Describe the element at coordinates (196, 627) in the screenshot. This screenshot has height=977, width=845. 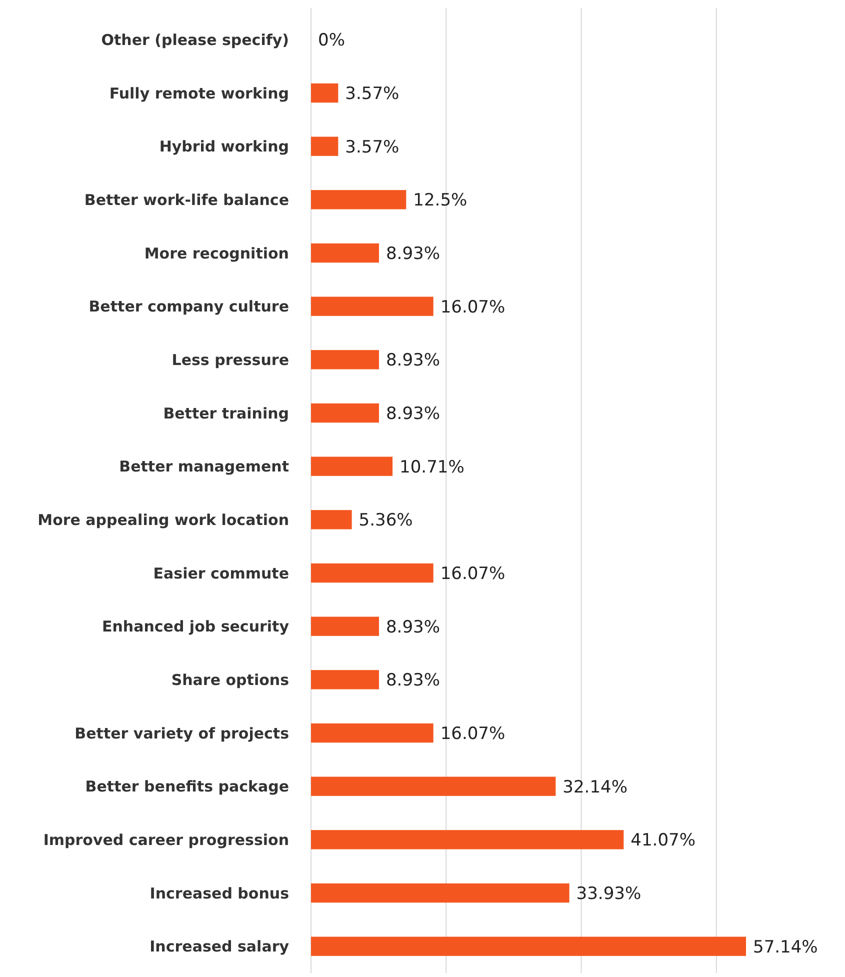
I see `y-tick-label: Enhanced job security` at that location.